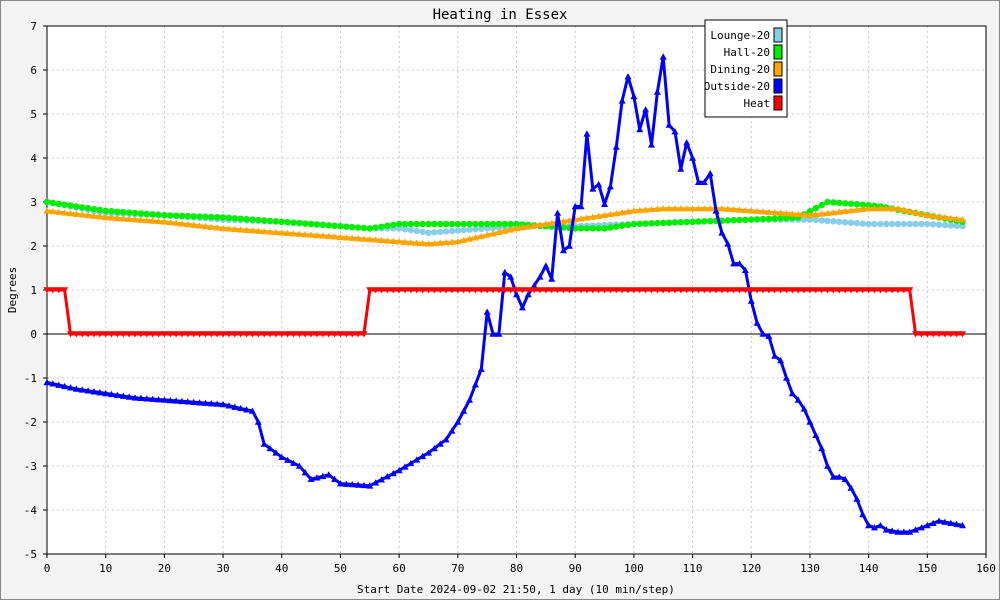 The width and height of the screenshot is (1000, 600). What do you see at coordinates (33, 158) in the screenshot?
I see `y-tick-label: 4` at bounding box center [33, 158].